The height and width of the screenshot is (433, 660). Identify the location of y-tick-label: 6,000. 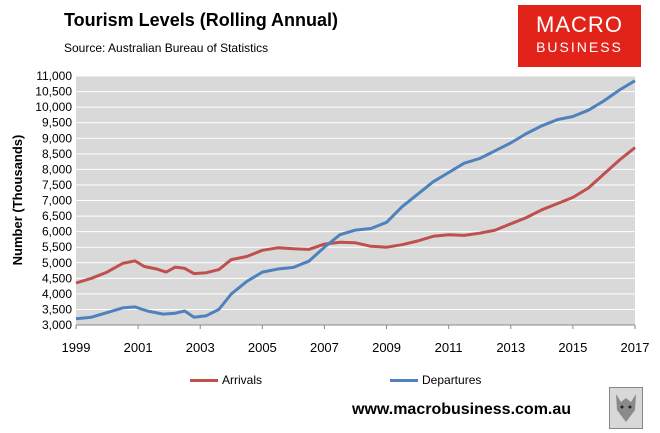
(57, 232).